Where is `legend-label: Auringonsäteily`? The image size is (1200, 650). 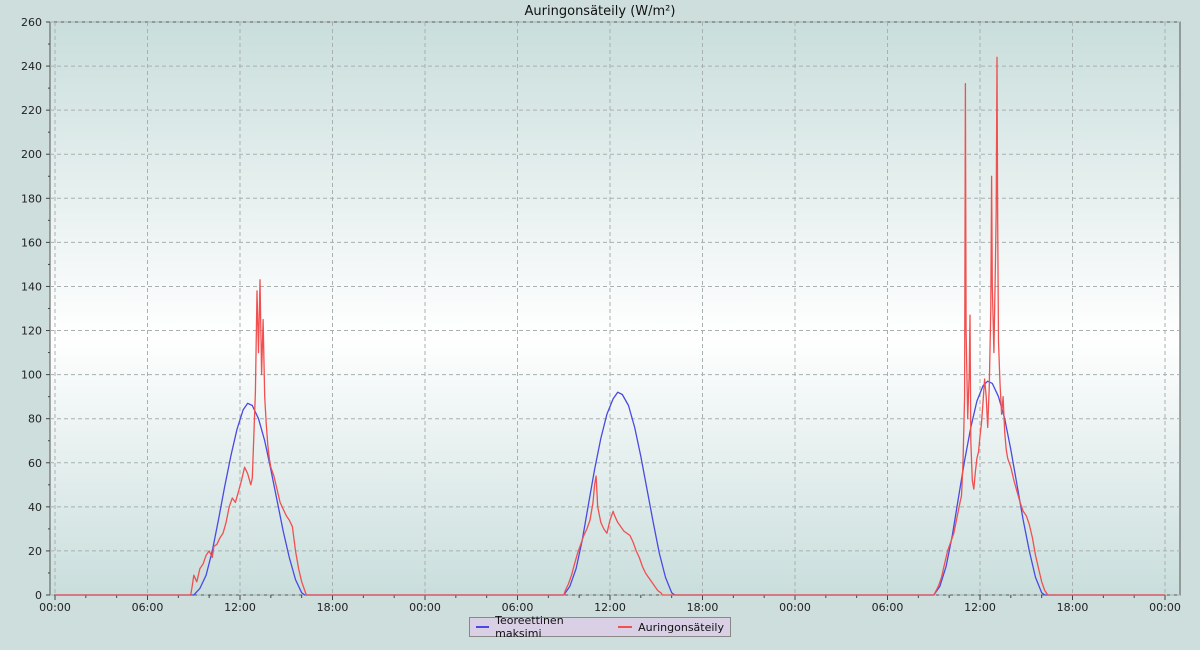 legend-label: Auringonsäteily is located at coordinates (681, 627).